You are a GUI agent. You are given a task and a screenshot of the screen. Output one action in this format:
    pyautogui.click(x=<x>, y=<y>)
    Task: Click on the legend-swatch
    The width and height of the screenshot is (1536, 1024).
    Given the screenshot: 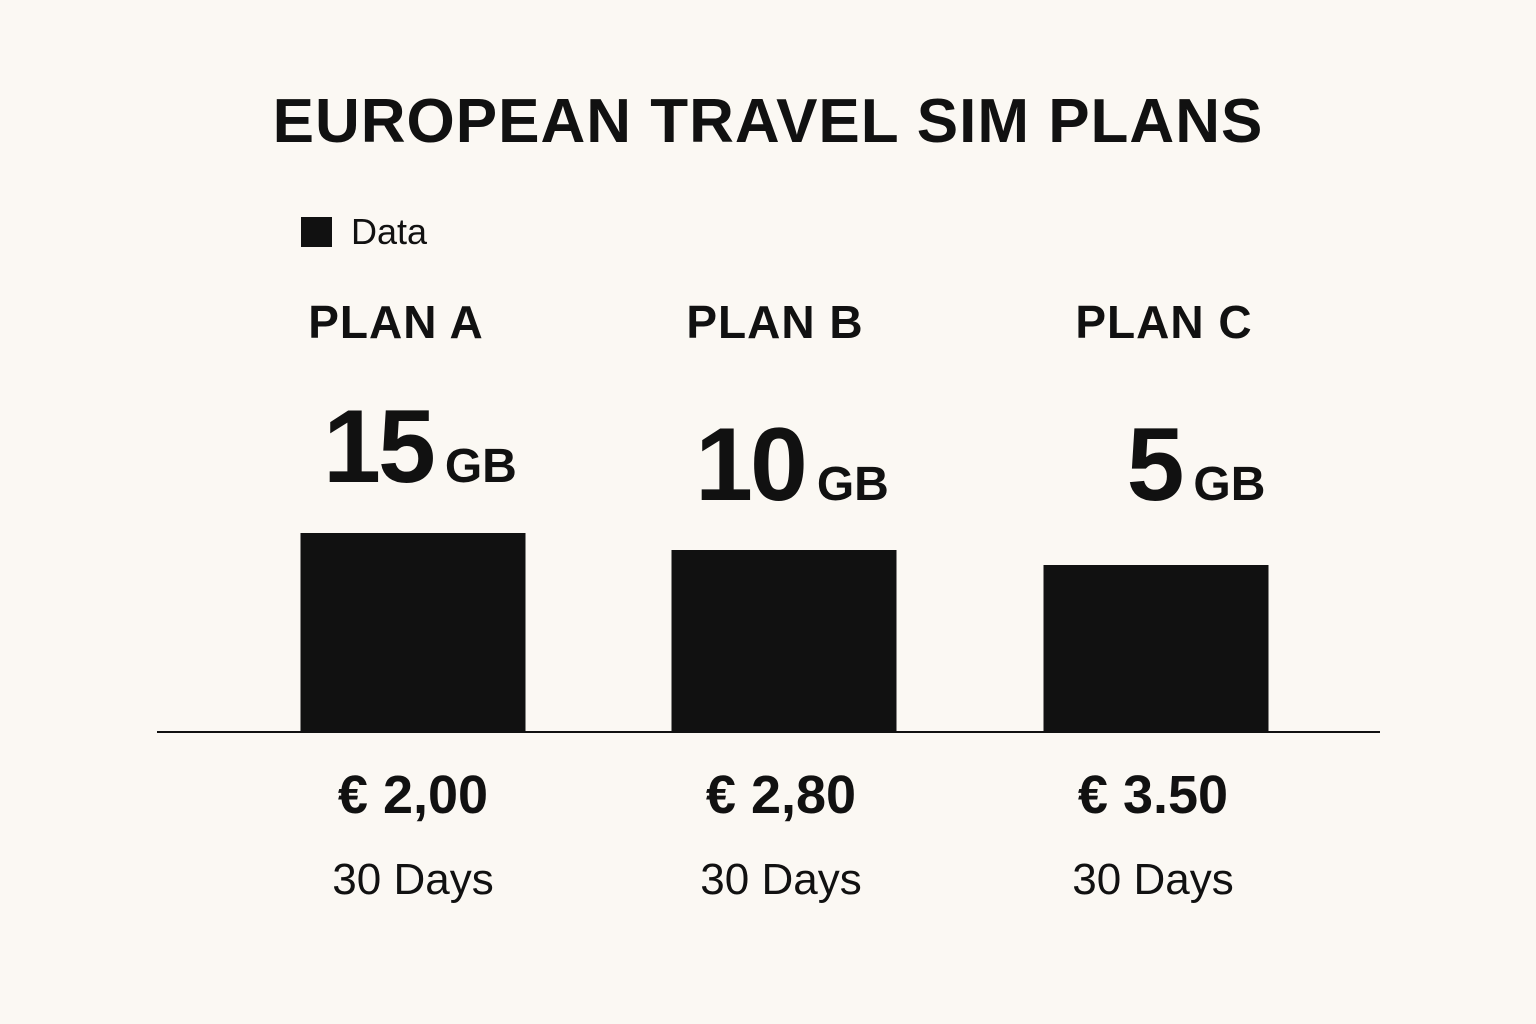 What is the action you would take?
    pyautogui.click(x=316, y=232)
    